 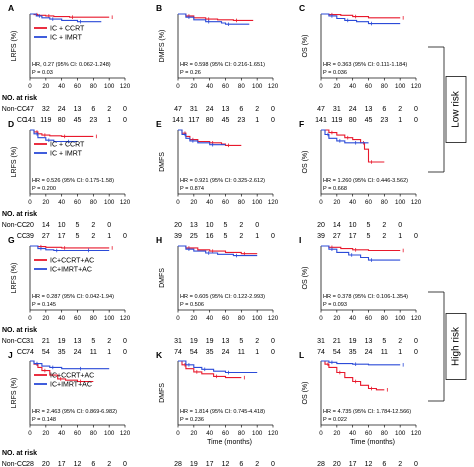 What do you see at coordinates (210, 352) in the screenshot?
I see `risk-count: 35` at bounding box center [210, 352].